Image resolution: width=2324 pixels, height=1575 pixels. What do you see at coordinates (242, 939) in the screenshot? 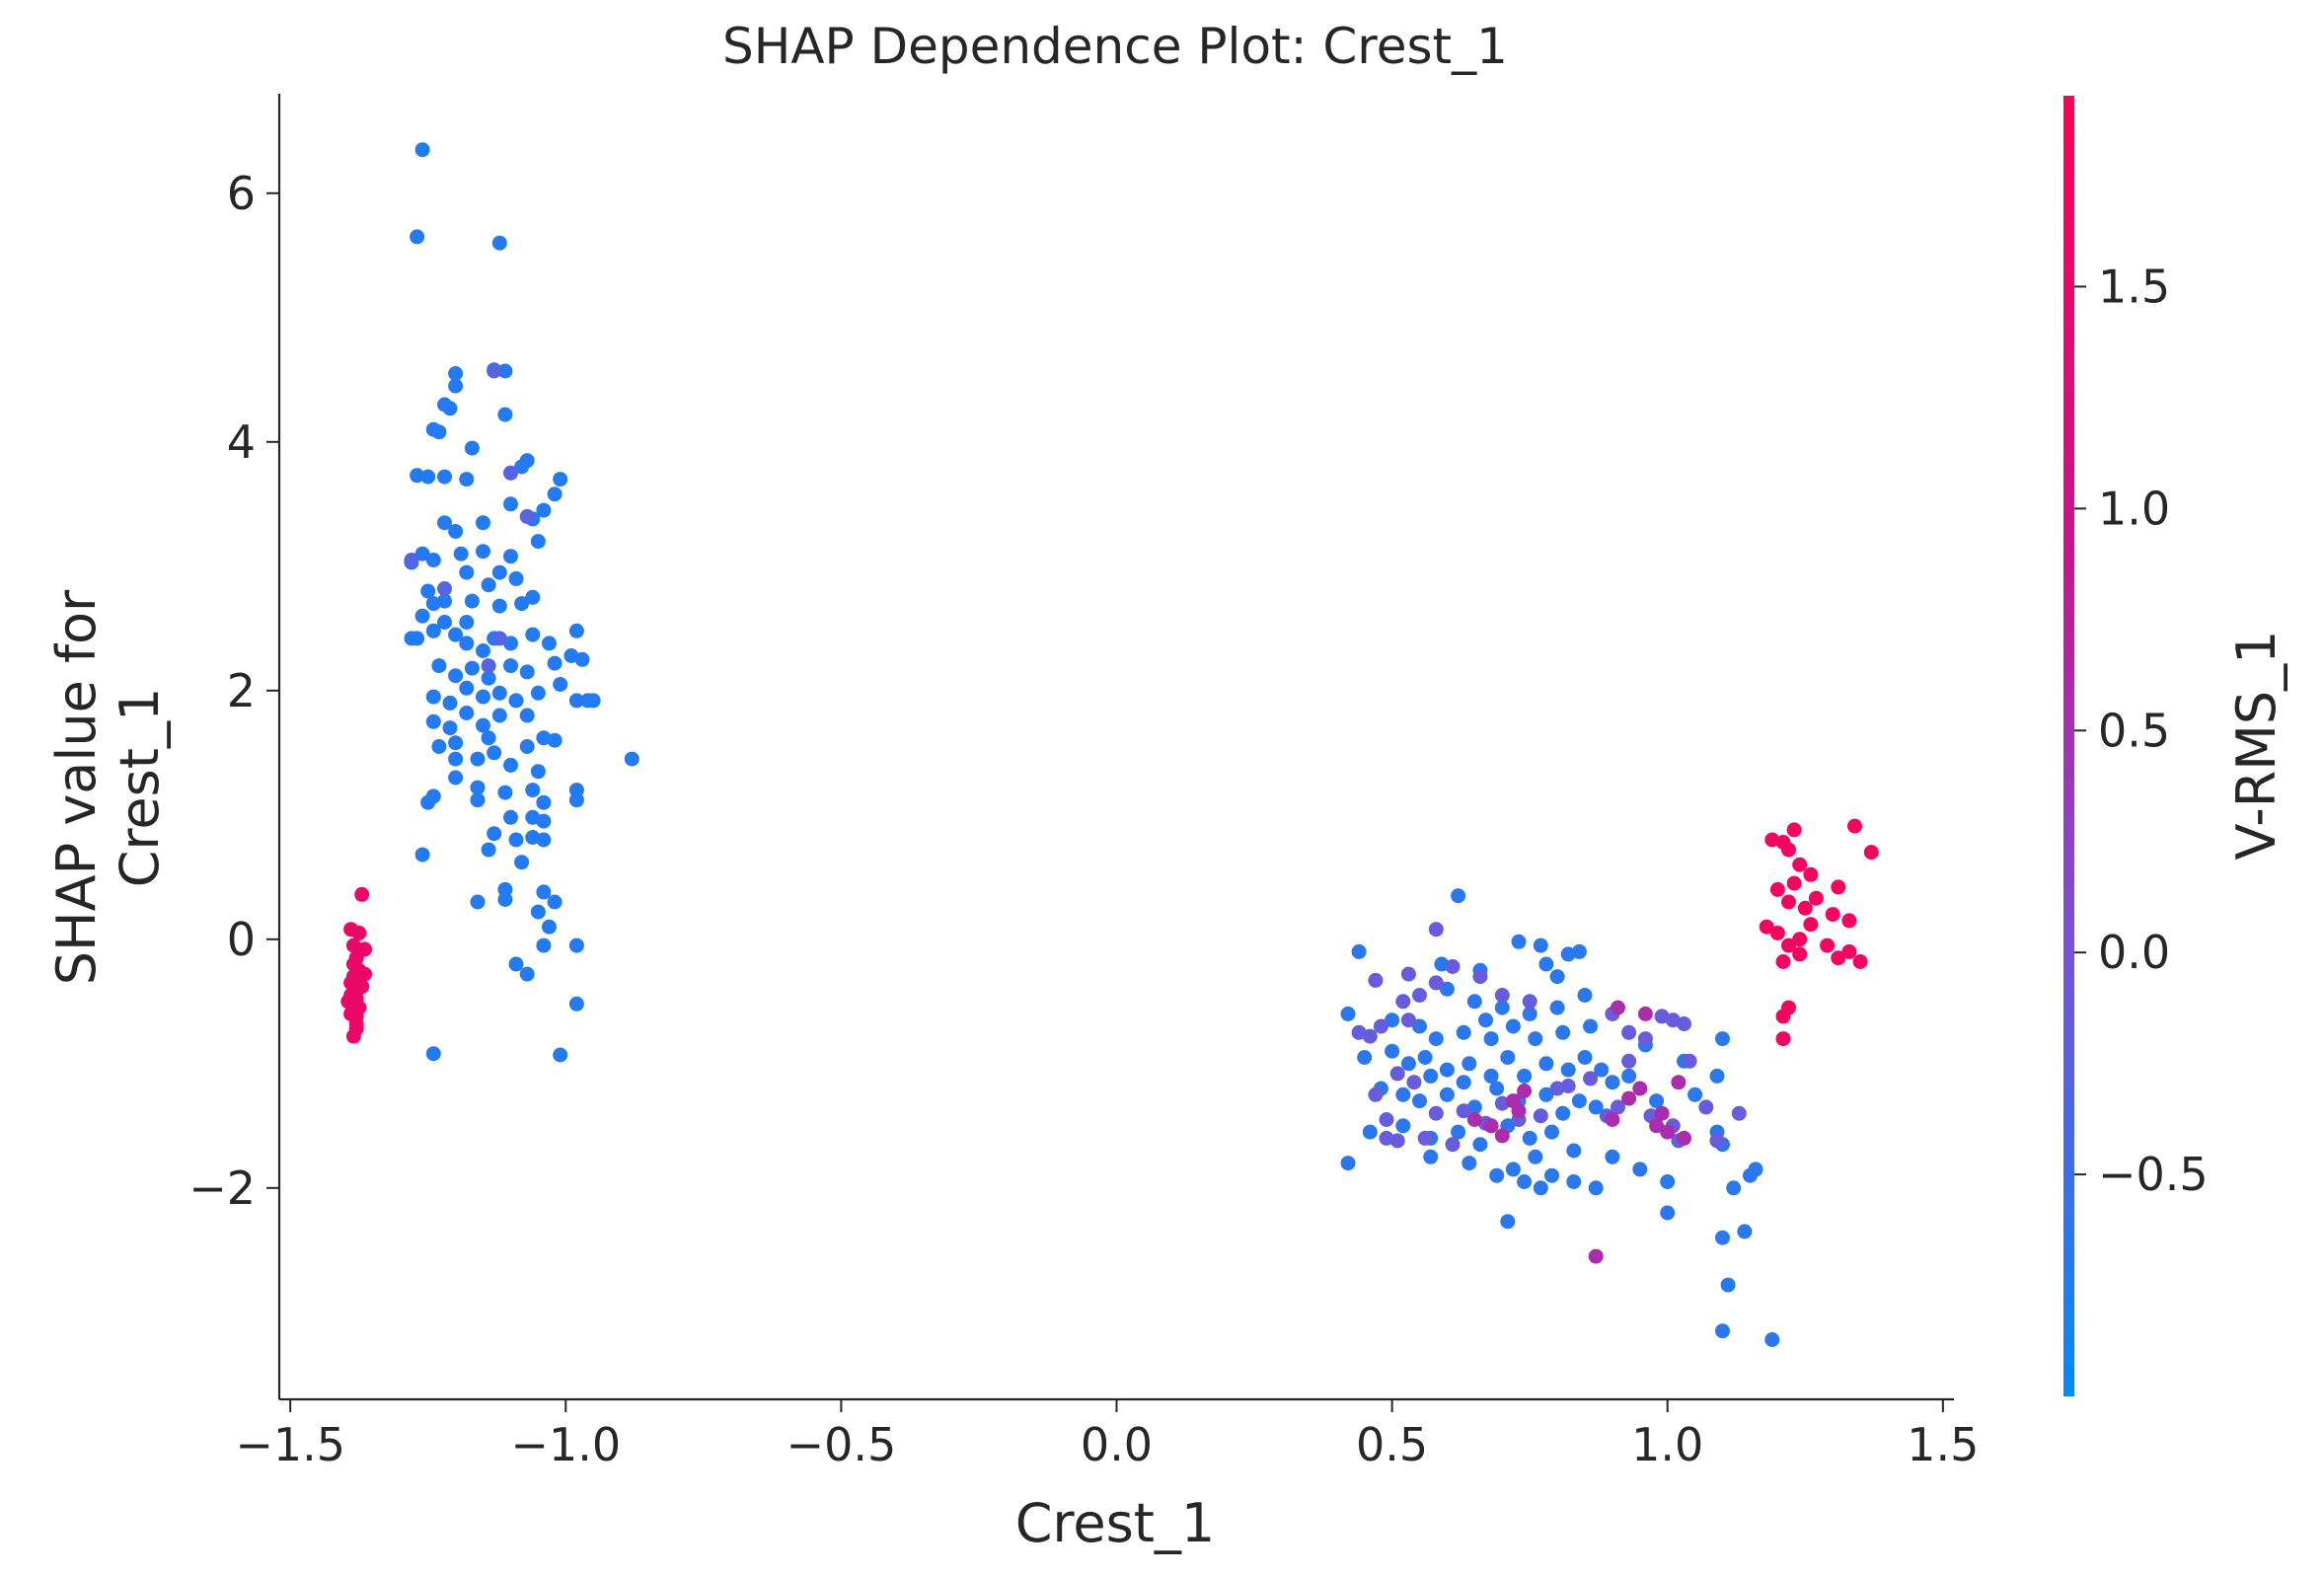
I see `y-tick-label: 0` at bounding box center [242, 939].